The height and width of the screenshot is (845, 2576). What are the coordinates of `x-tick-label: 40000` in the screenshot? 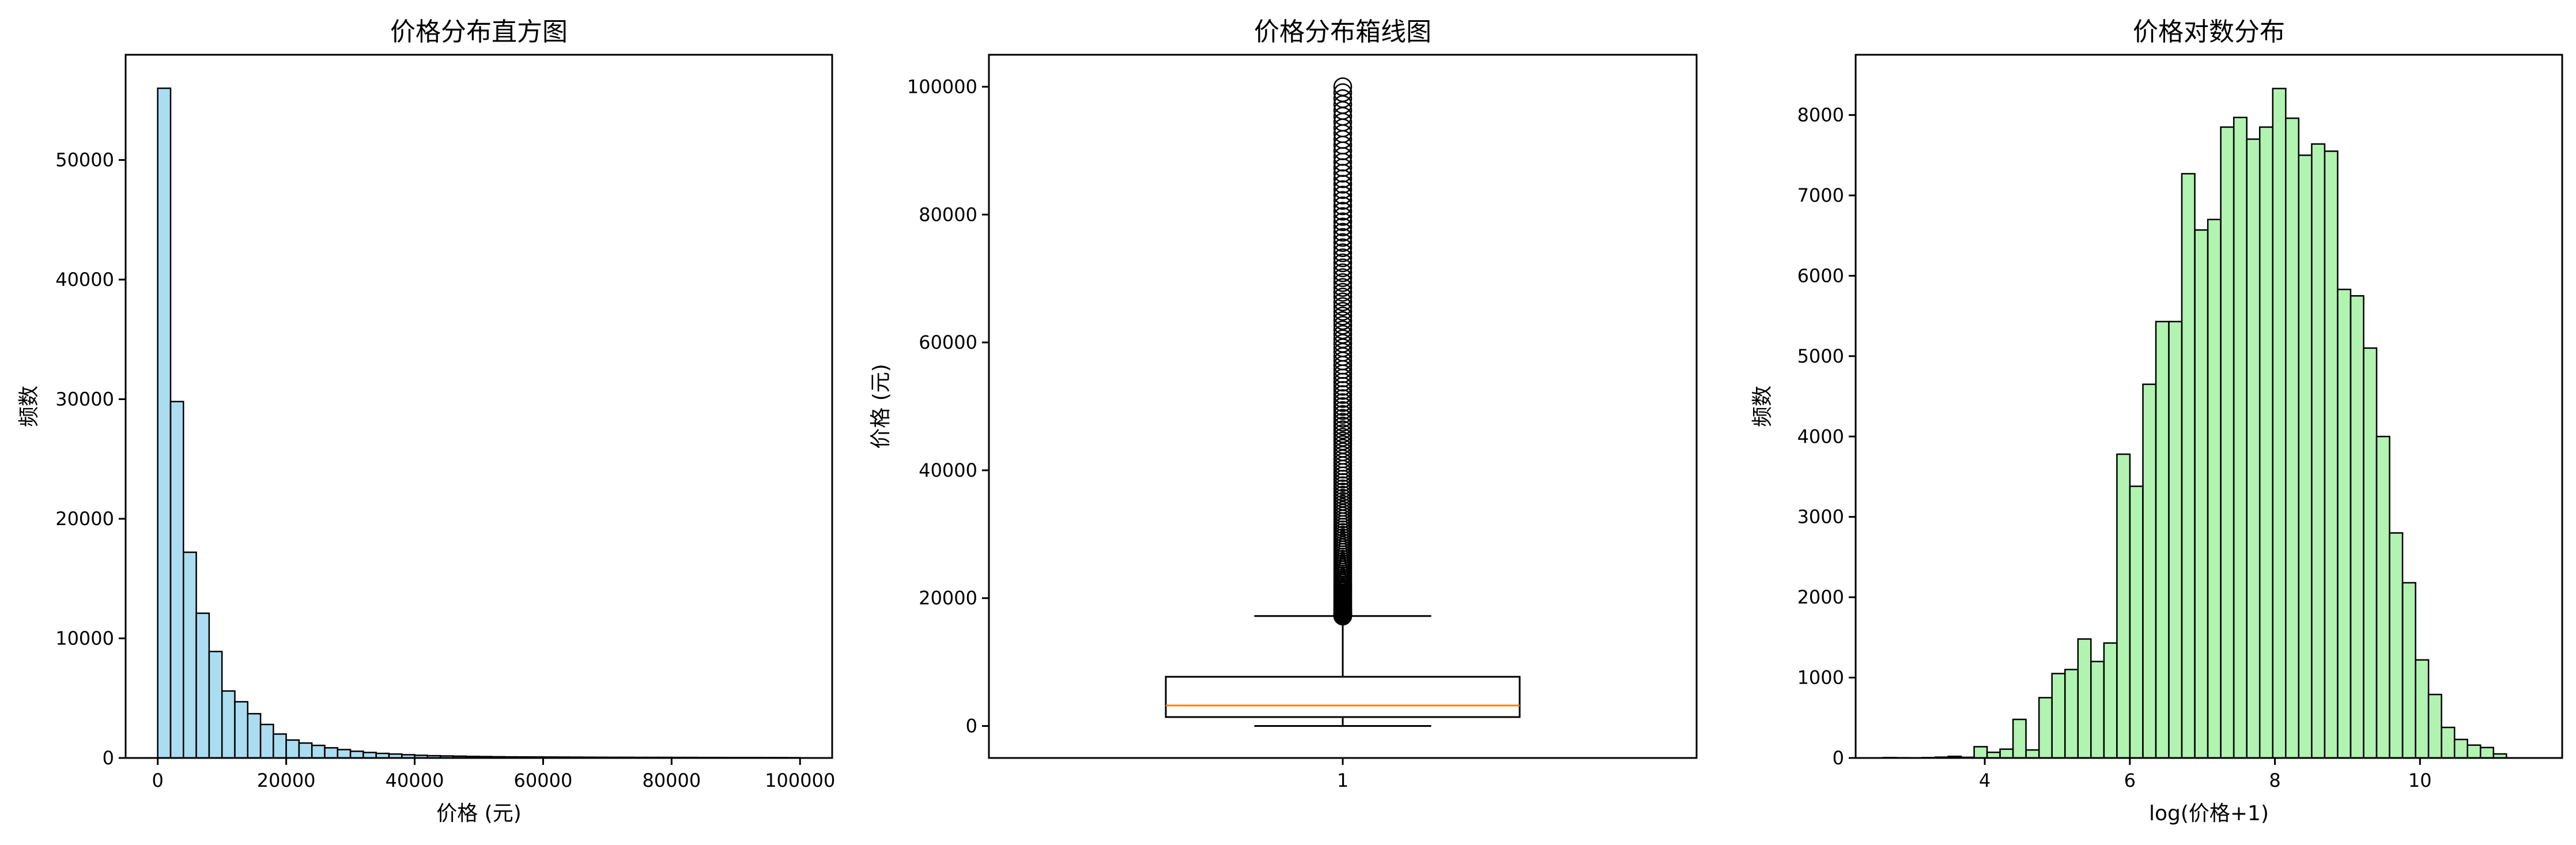 It's located at (415, 780).